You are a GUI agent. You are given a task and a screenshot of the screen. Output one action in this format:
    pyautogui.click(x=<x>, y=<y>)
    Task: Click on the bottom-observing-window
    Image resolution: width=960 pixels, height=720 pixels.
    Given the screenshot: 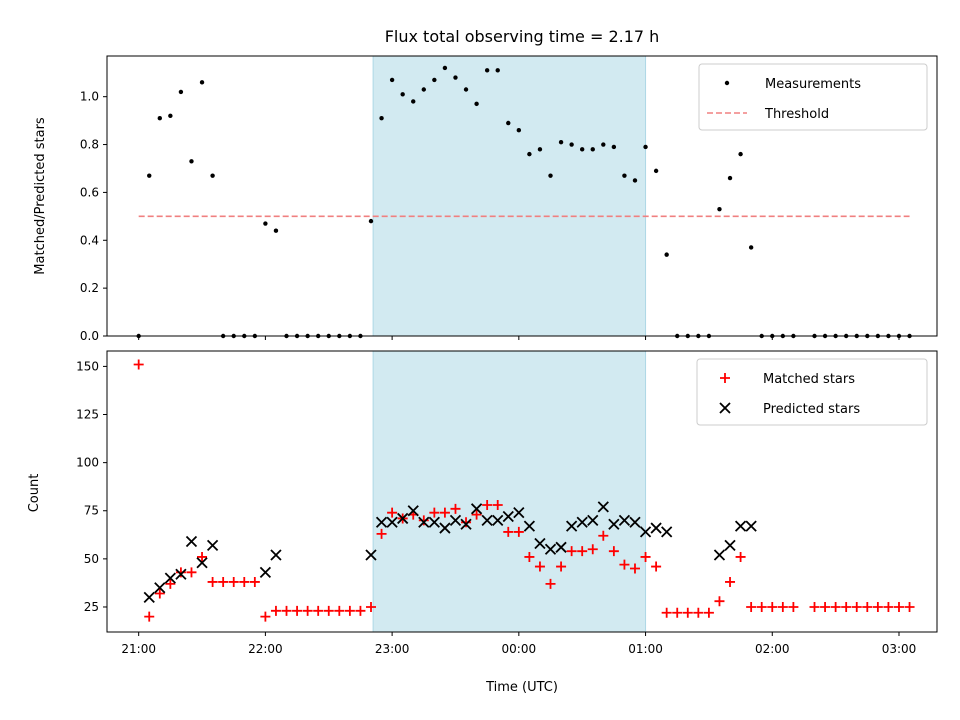 What is the action you would take?
    pyautogui.click(x=509, y=491)
    